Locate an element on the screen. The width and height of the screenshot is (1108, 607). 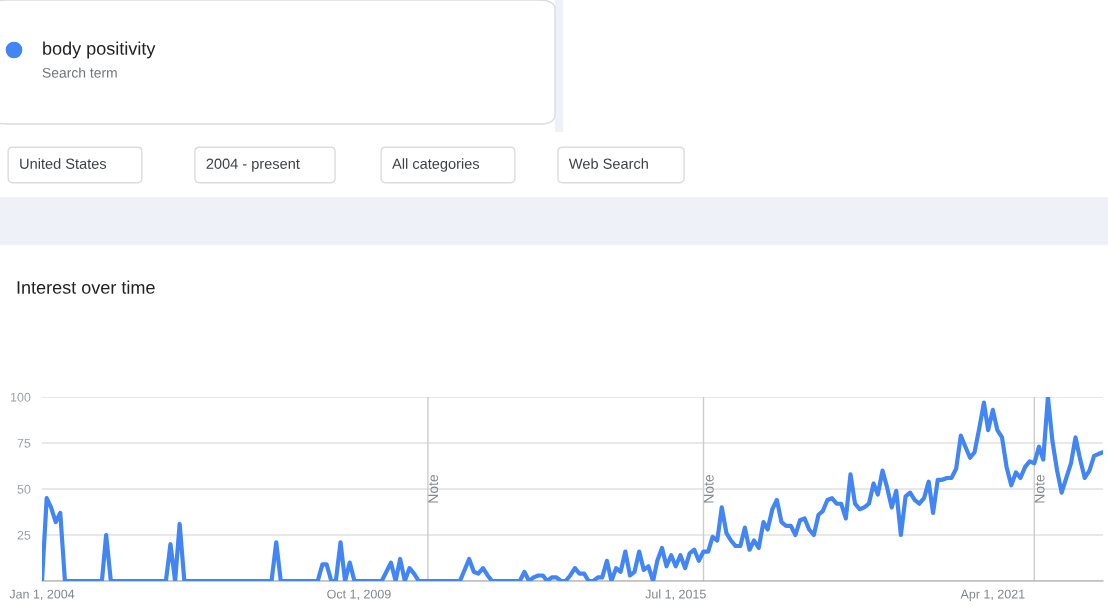
x-tick-label: Apr 1, 2021 is located at coordinates (992, 595).